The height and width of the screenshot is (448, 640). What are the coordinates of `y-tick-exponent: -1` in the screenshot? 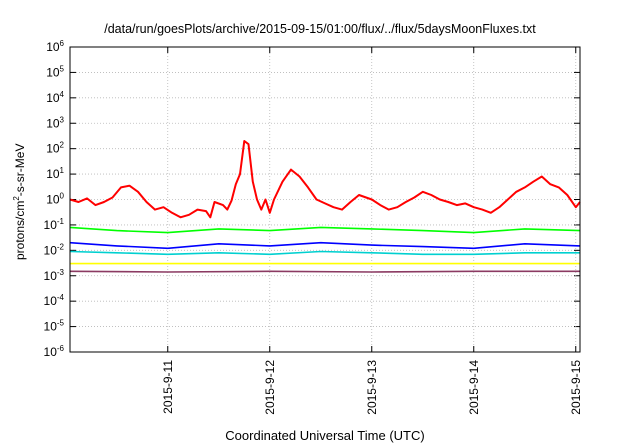 It's located at (61, 221).